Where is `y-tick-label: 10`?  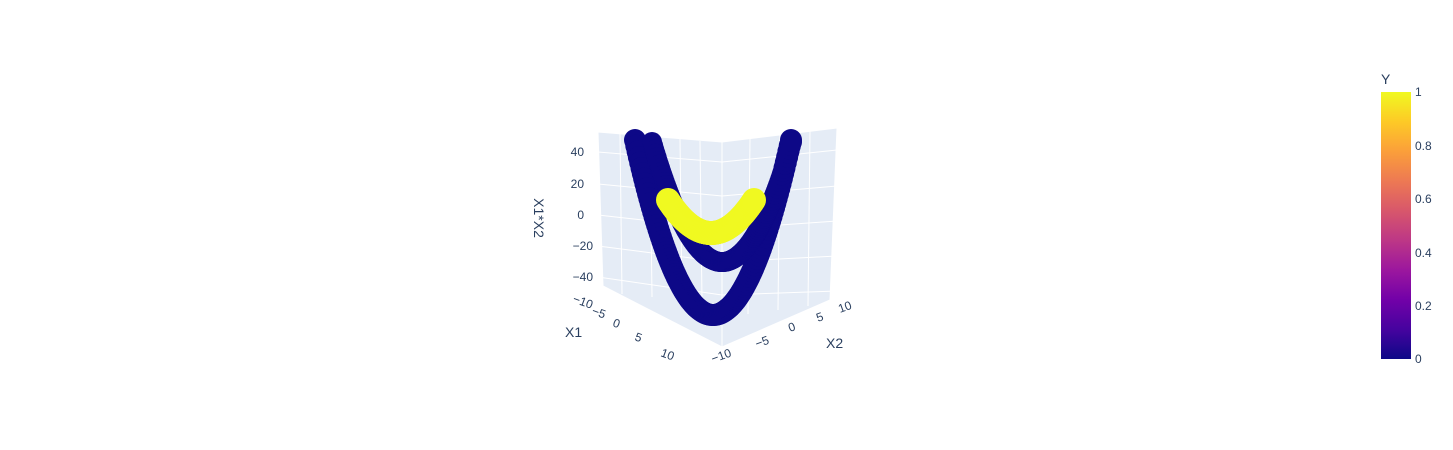 y-tick-label: 10 is located at coordinates (845, 307).